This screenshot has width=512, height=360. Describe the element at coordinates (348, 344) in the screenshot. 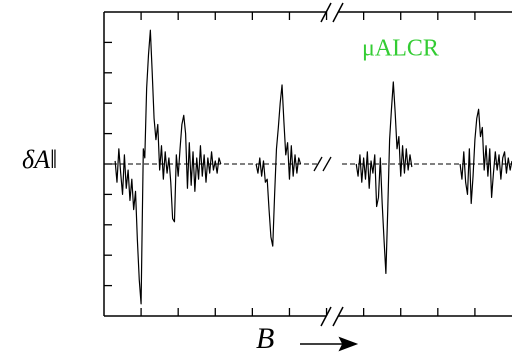

I see `arrow-head` at that location.